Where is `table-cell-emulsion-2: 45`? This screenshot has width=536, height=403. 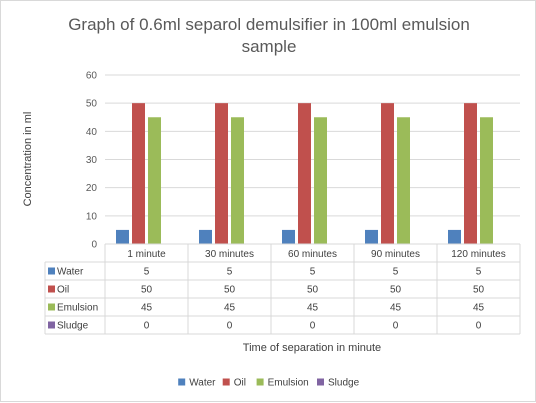 table-cell-emulsion-2: 45 is located at coordinates (313, 308).